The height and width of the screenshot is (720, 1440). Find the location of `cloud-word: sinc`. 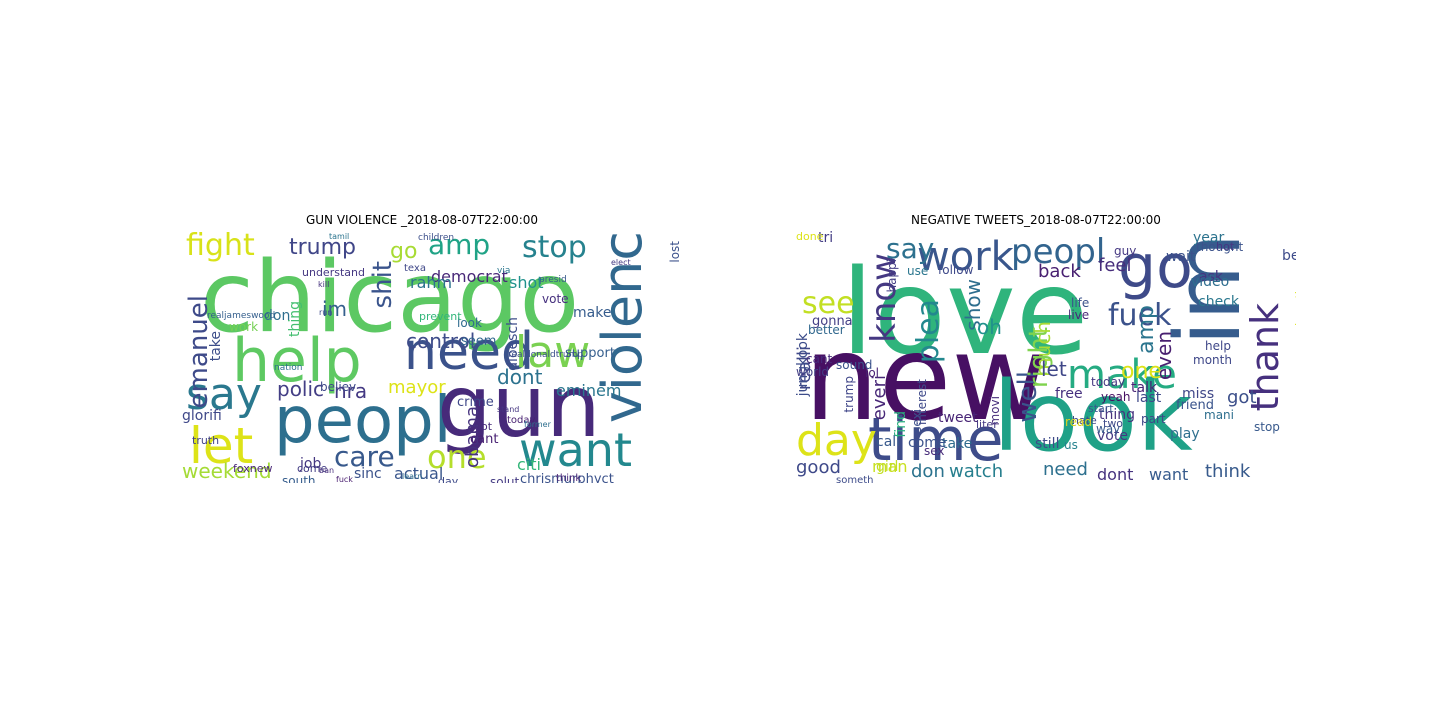

cloud-word: sinc is located at coordinates (368, 474).